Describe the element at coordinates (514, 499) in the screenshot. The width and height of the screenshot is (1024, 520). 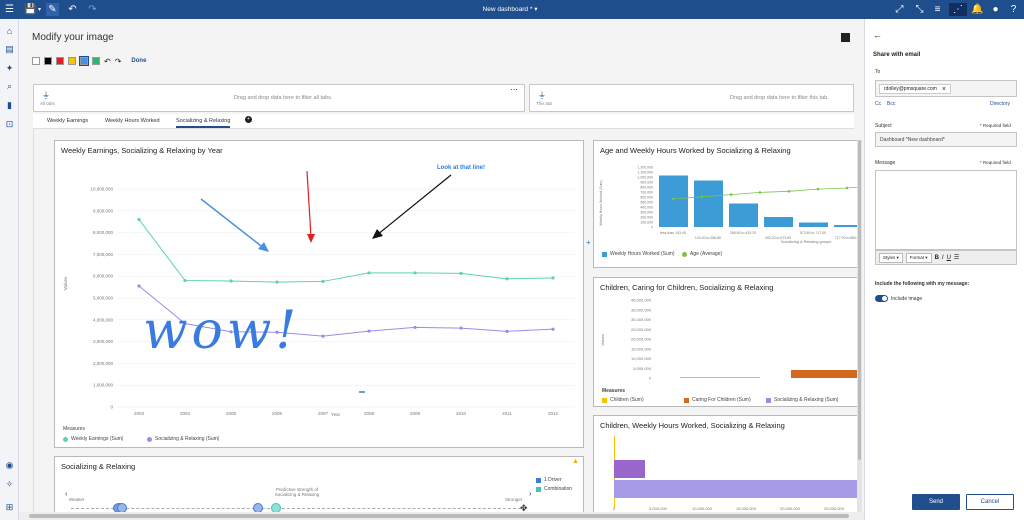
I see `stronger-label: Stronger` at that location.